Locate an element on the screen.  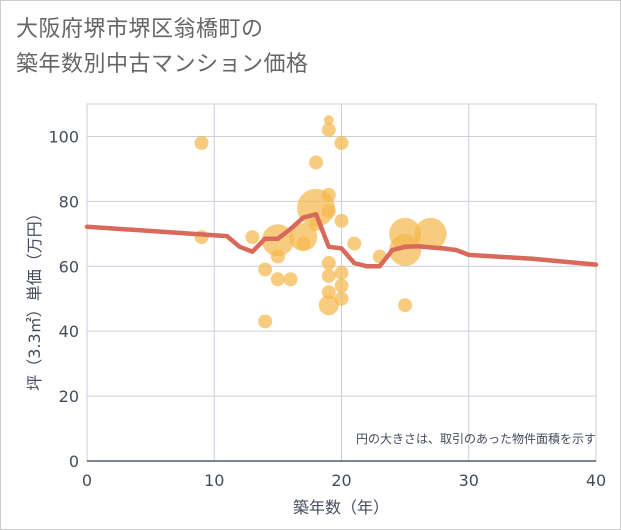
x-axis-label: 築年数（年） is located at coordinates (341, 507).